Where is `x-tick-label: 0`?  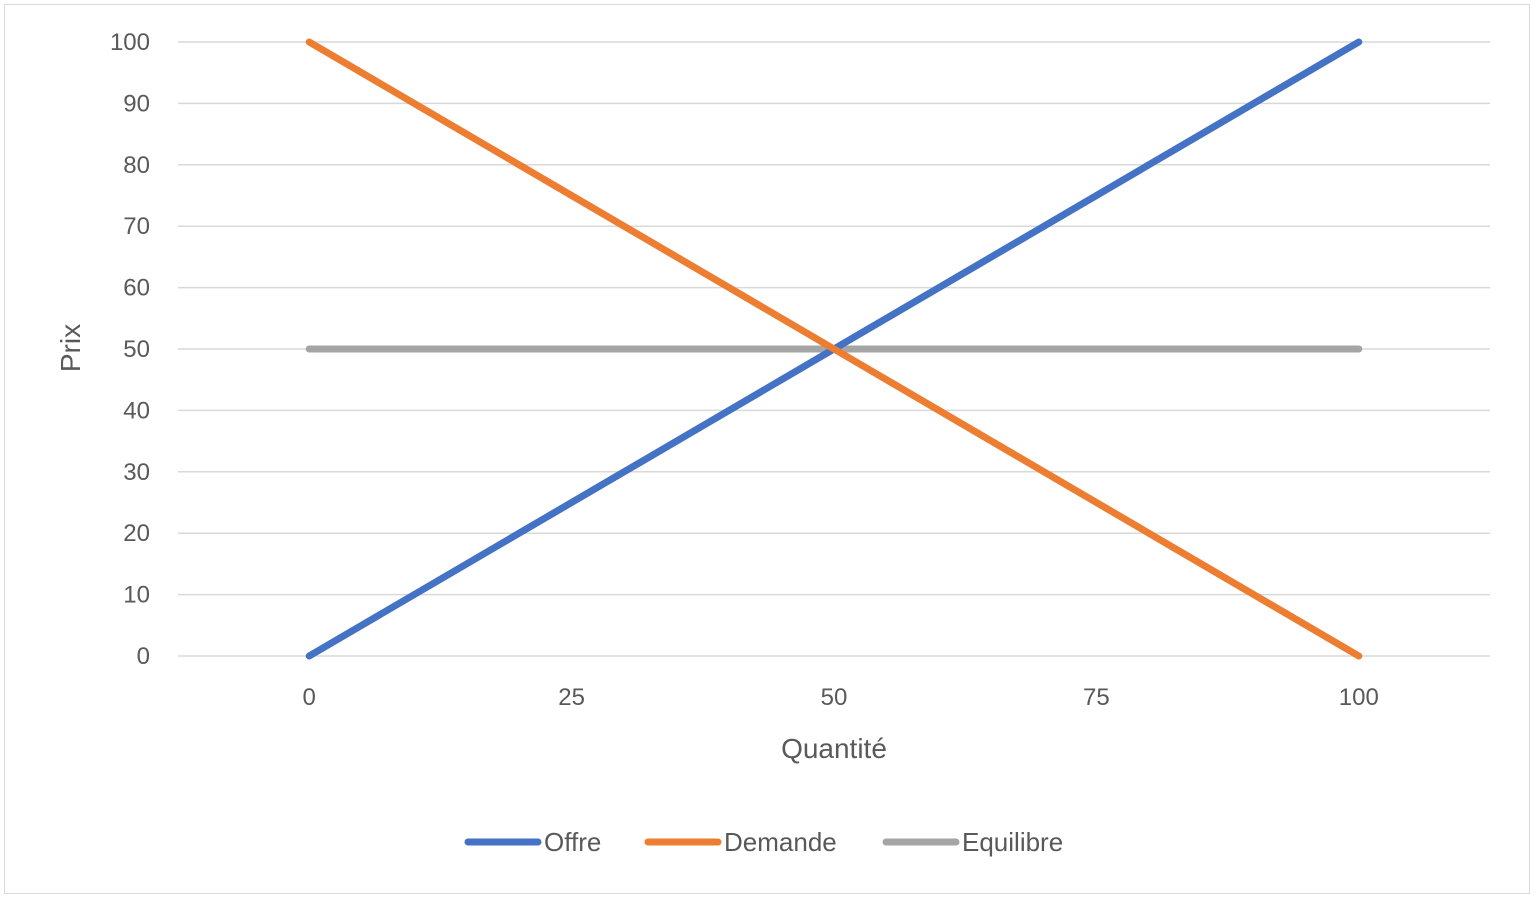 x-tick-label: 0 is located at coordinates (309, 697).